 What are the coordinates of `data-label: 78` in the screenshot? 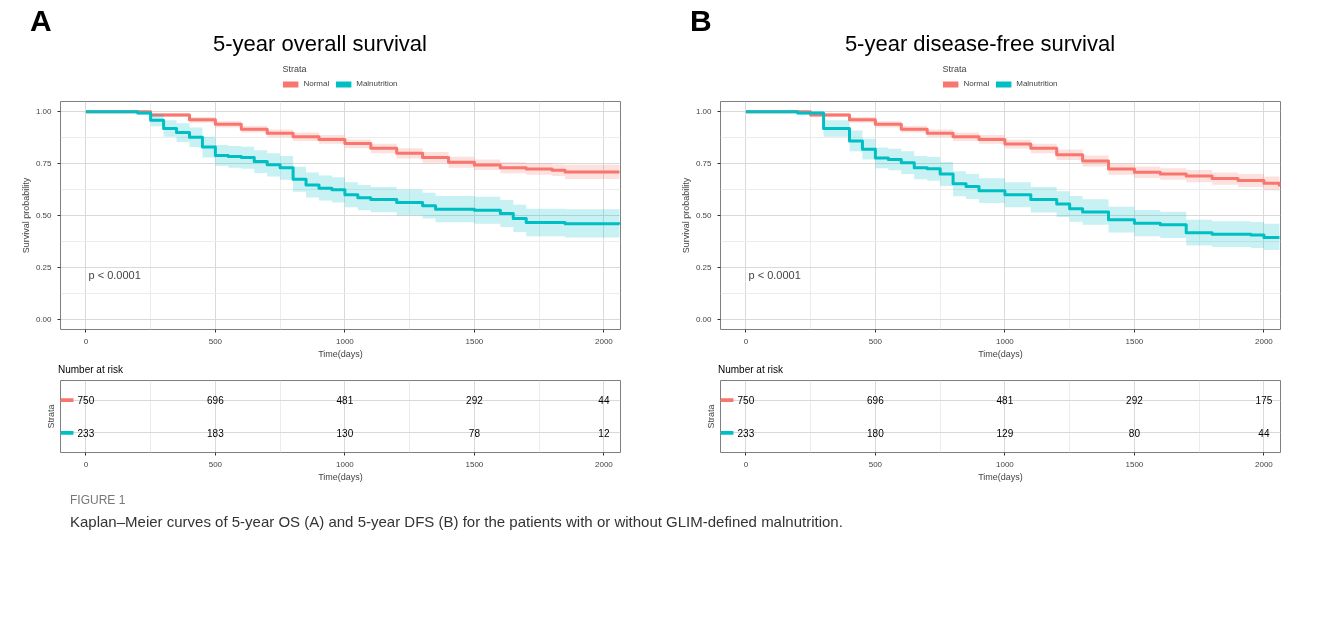 It's located at (474, 433).